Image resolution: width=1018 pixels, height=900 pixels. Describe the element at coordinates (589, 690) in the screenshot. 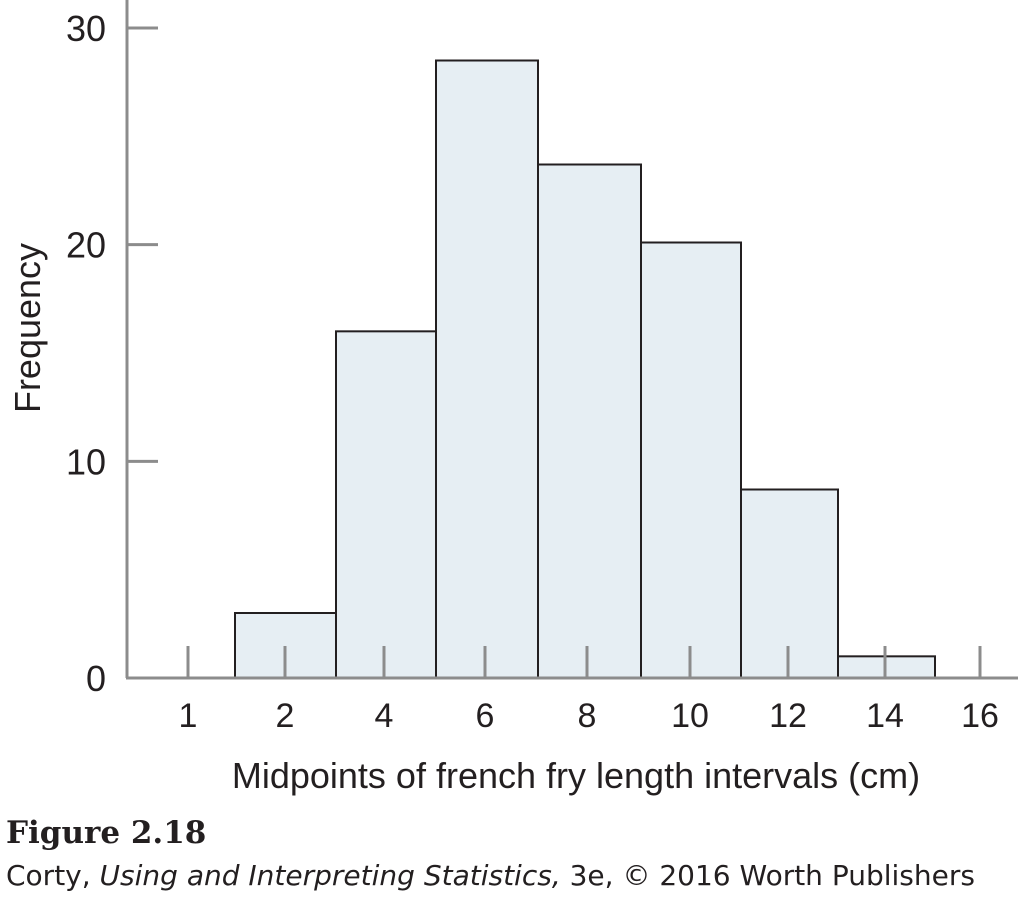

I see `x-ticks-group: 1 2 4 6 8 10 12 14 16` at that location.